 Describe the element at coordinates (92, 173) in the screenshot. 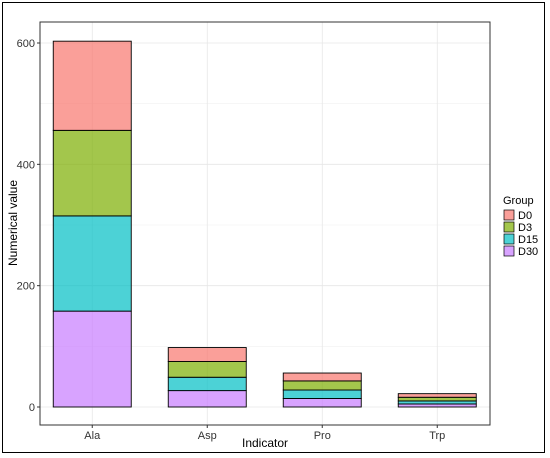

I see `bar-segment-ala-d3` at that location.